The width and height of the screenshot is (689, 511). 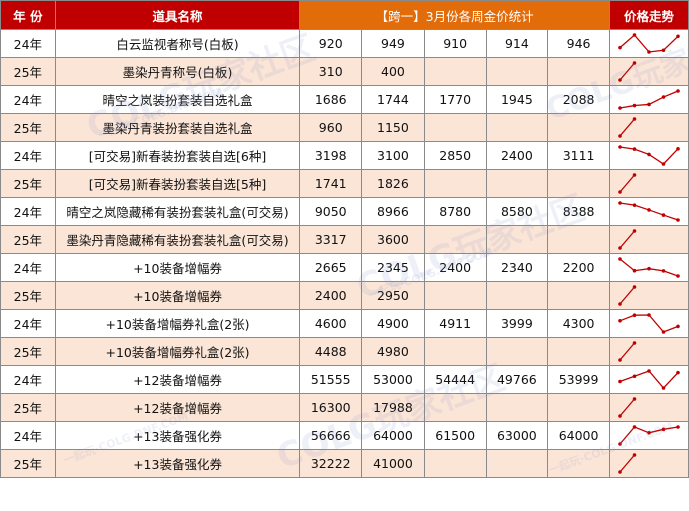 I want to click on table-row: 25年 +13装备强化券 32222 41000, so click(x=344, y=463).